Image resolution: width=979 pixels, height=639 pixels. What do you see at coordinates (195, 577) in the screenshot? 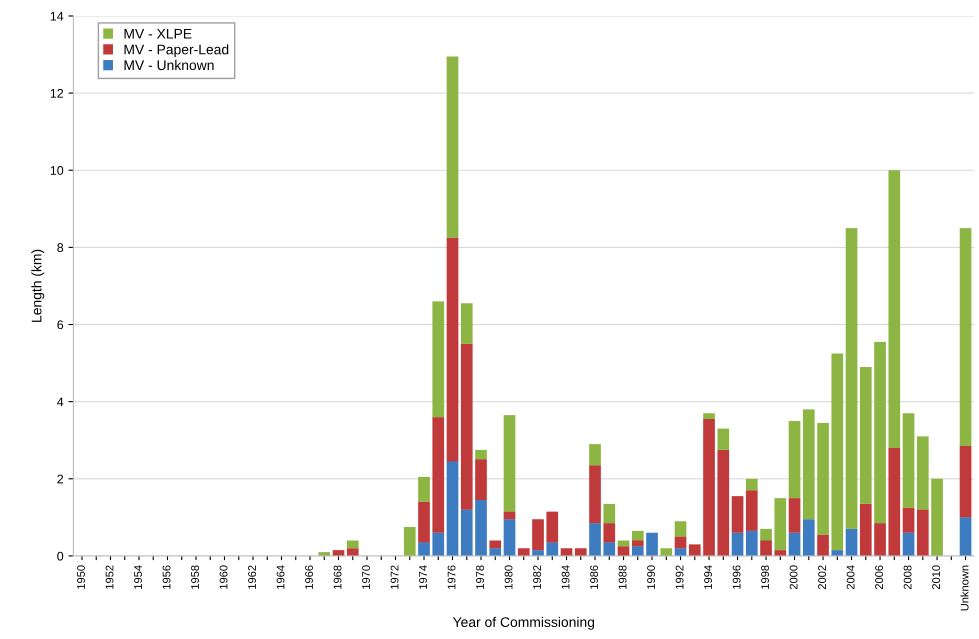
I see `x-tick-label: 1958` at bounding box center [195, 577].